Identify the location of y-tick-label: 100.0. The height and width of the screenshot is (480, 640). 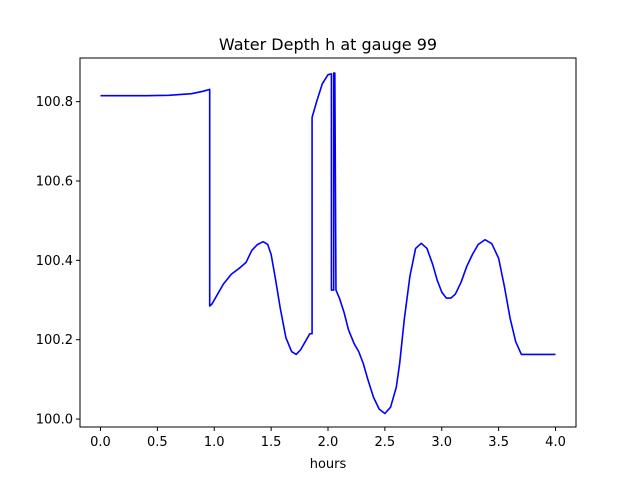
(54, 420).